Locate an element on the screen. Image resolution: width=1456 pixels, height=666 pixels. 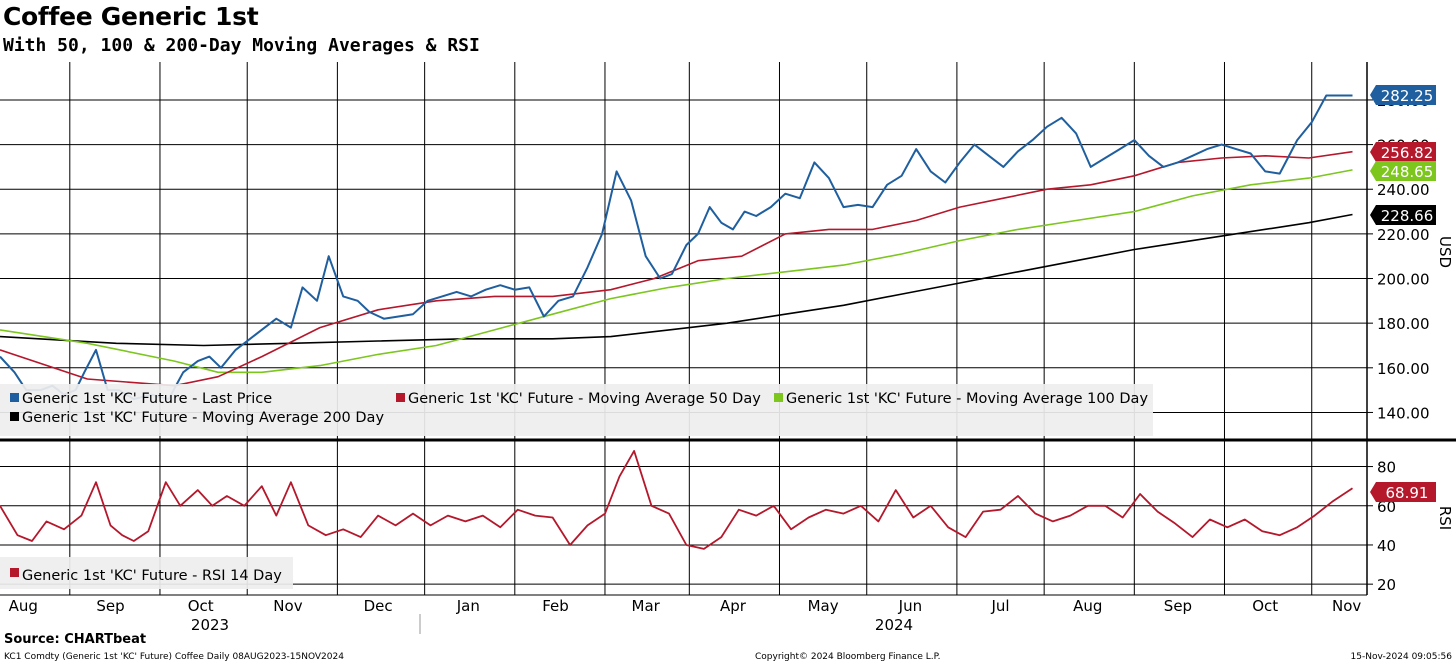
month-label-14: Oct is located at coordinates (1265, 606).